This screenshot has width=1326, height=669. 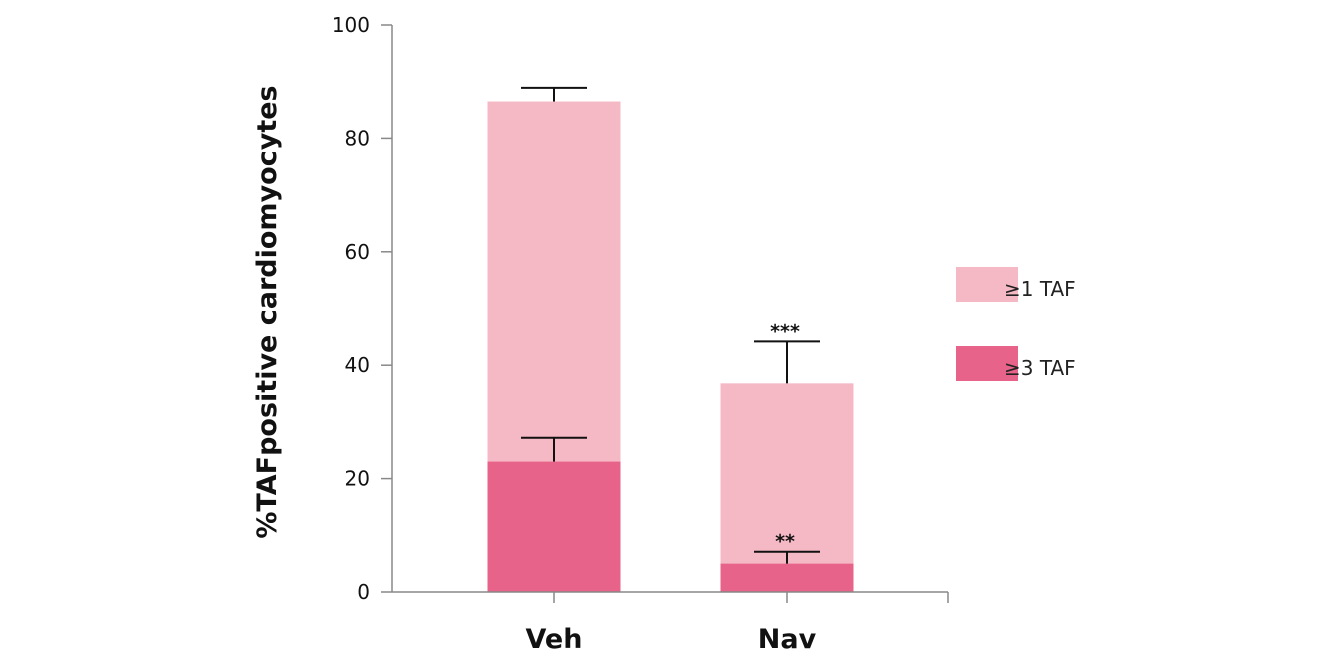 What do you see at coordinates (785, 331) in the screenshot?
I see `significance-marker: ***` at bounding box center [785, 331].